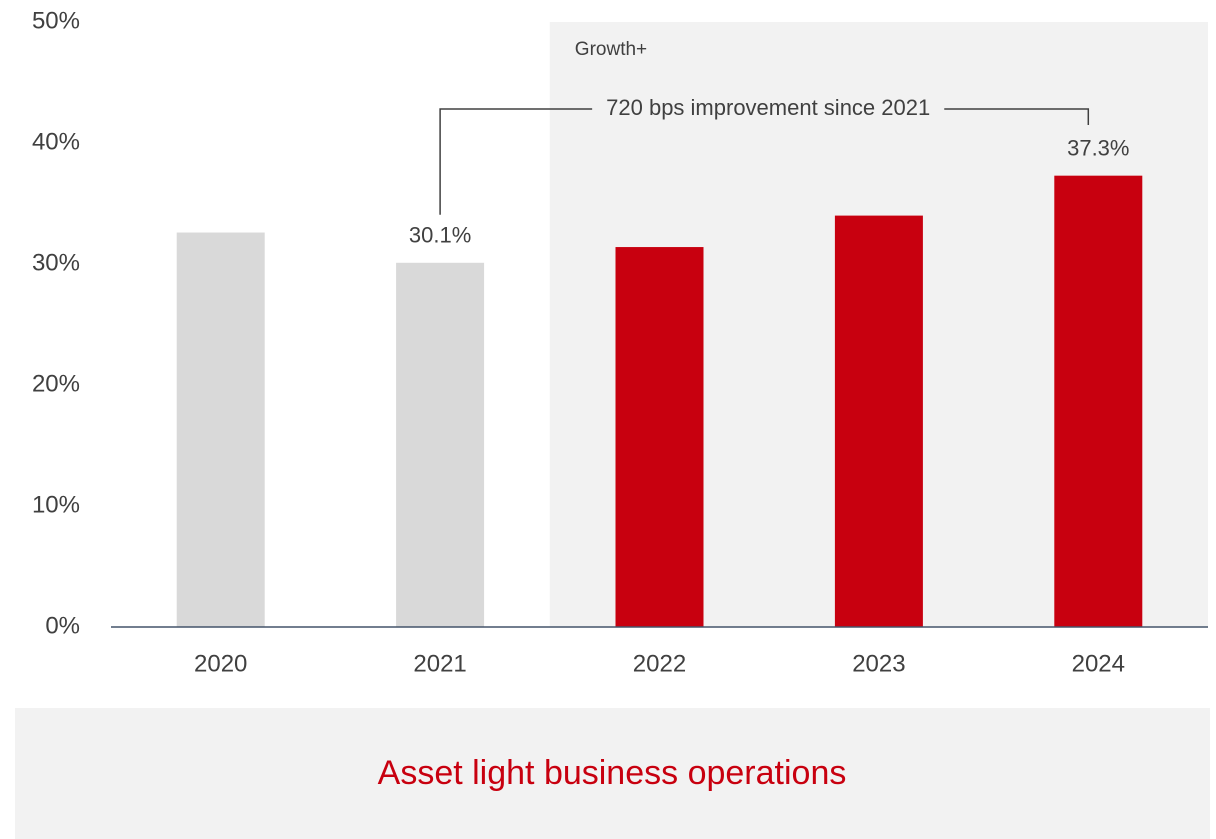 Image resolution: width=1216 pixels, height=839 pixels. I want to click on y-tick-label: 0%, so click(62, 625).